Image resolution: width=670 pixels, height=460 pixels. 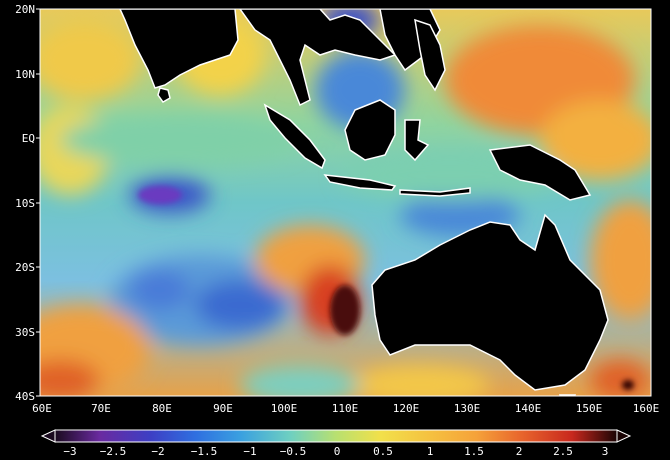 I want to click on colorbar-tick-label: 0, so click(x=337, y=451).